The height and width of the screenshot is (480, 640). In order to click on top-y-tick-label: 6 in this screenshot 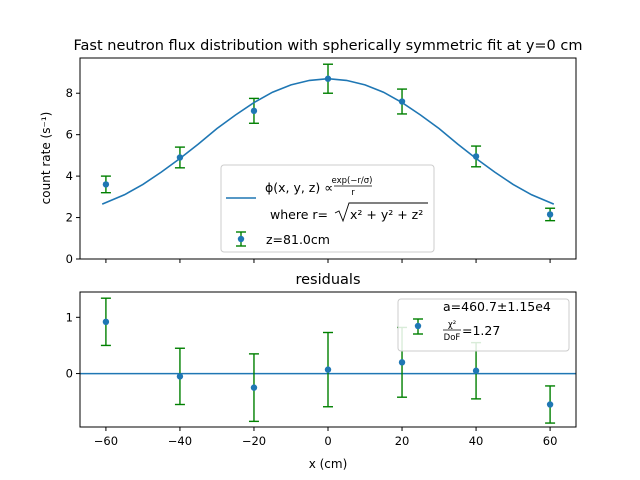, I will do `click(69, 135)`.